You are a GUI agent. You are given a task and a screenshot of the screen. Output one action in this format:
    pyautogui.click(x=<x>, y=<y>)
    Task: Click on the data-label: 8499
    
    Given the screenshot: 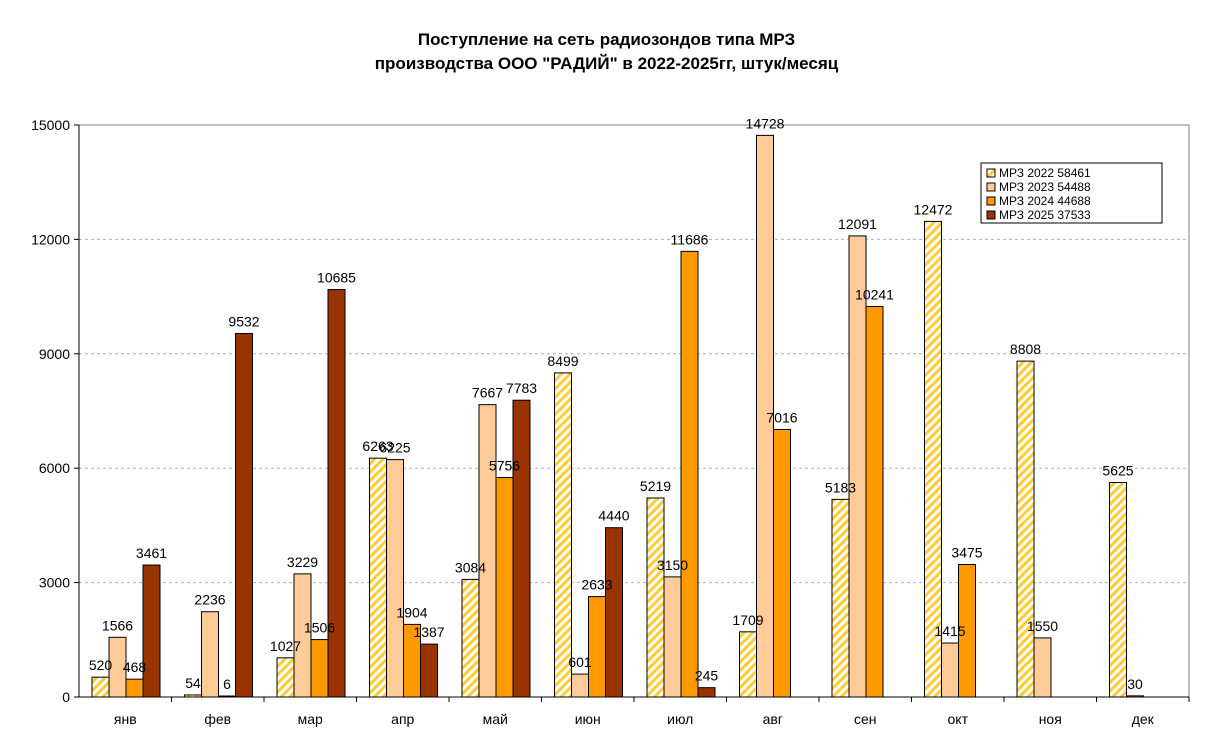 What is the action you would take?
    pyautogui.click(x=562, y=361)
    